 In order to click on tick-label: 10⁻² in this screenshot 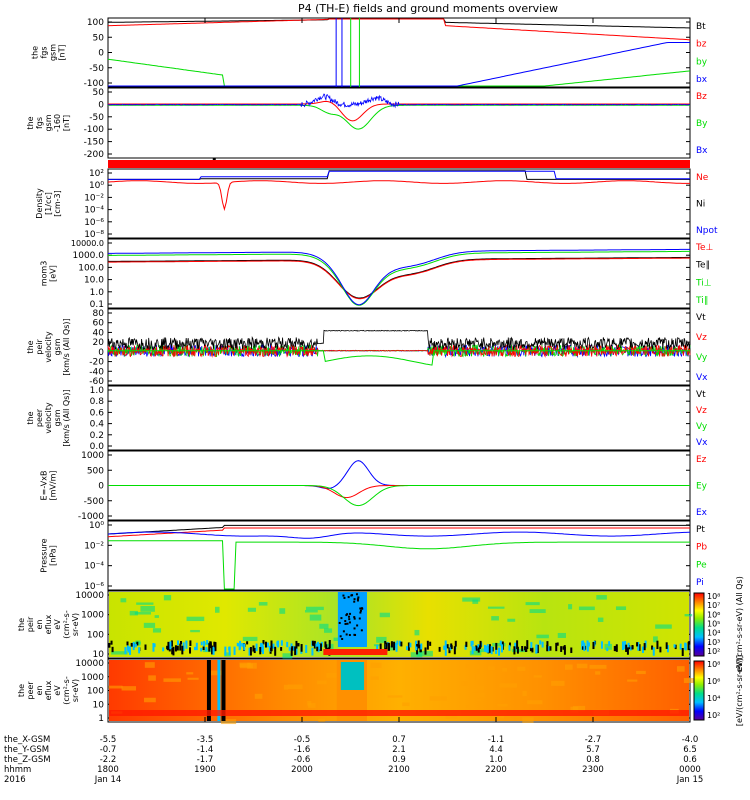, I will do `click(94, 198)`.